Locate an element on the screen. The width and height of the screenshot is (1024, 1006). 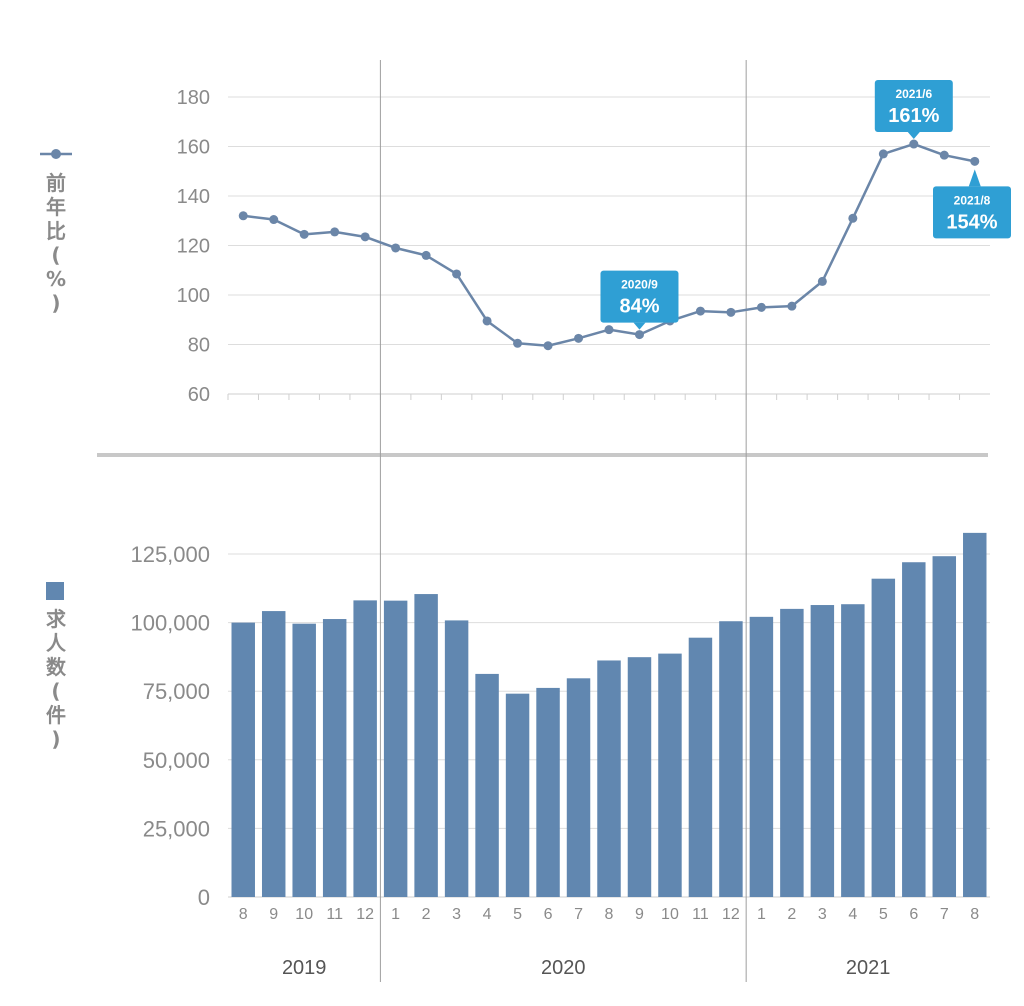
callout-date: 2021/8 is located at coordinates (972, 200).